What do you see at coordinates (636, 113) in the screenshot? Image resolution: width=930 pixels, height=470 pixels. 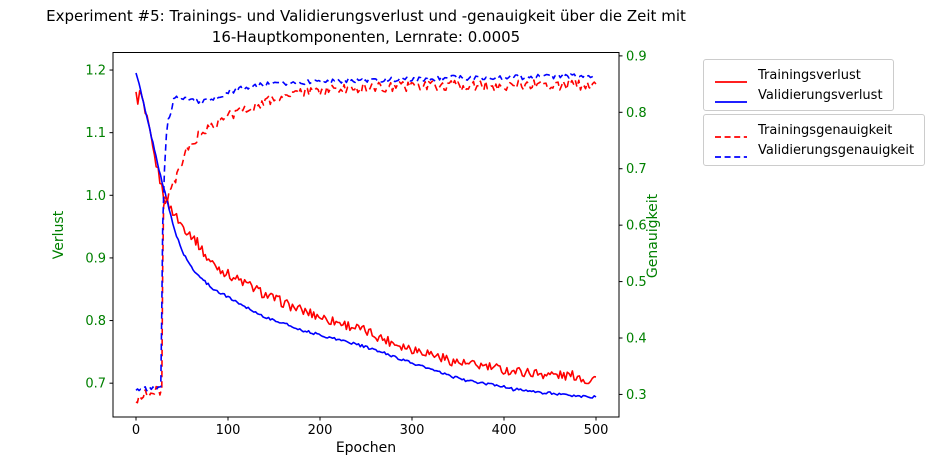 I see `acc-tick-label: 0.8` at bounding box center [636, 113].